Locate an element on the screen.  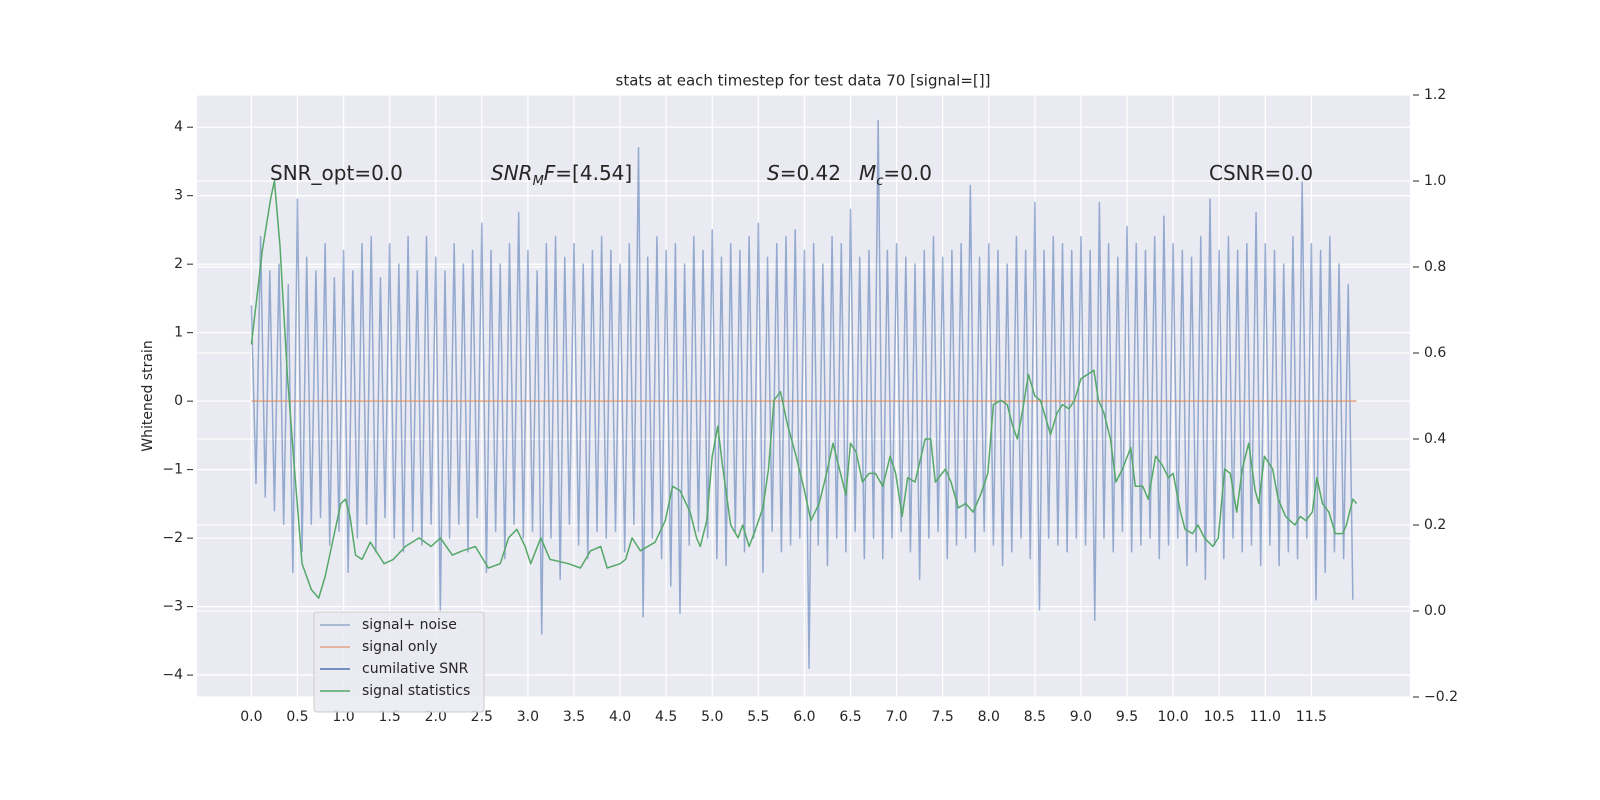
annotation-part: SNR_opt=0.0 is located at coordinates (336, 173).